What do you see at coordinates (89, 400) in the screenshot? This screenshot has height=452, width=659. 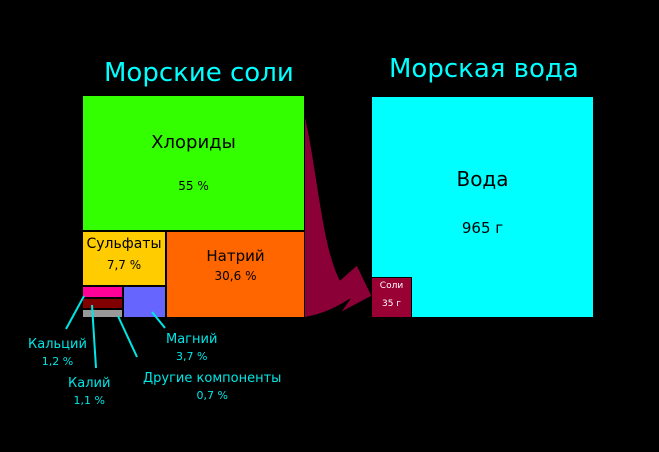 I see `potassium-value: 1,1 %` at bounding box center [89, 400].